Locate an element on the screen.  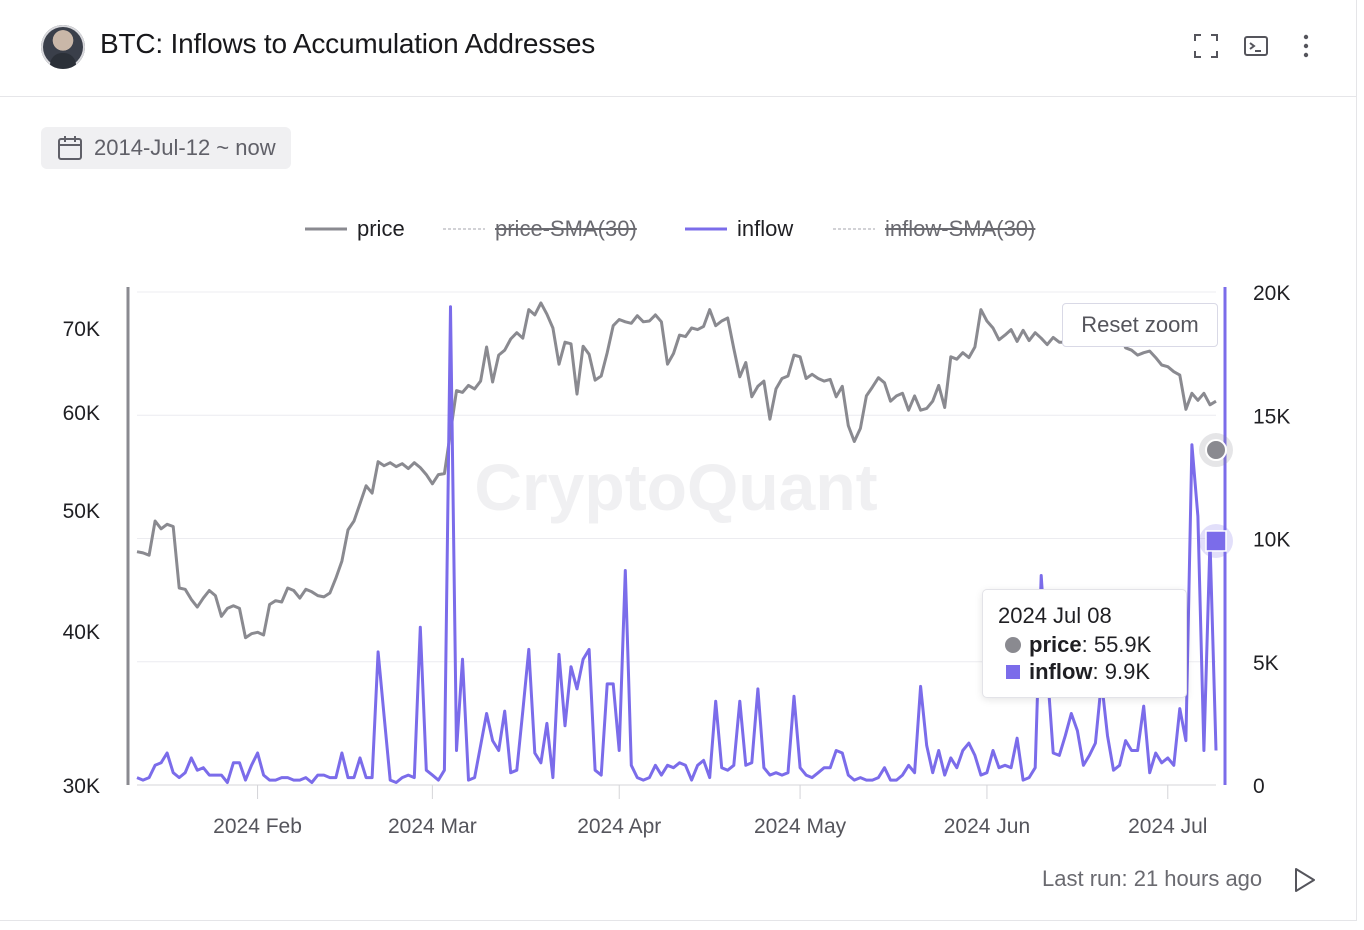
reset-zoom-button: Reset zoom is located at coordinates (1140, 325).